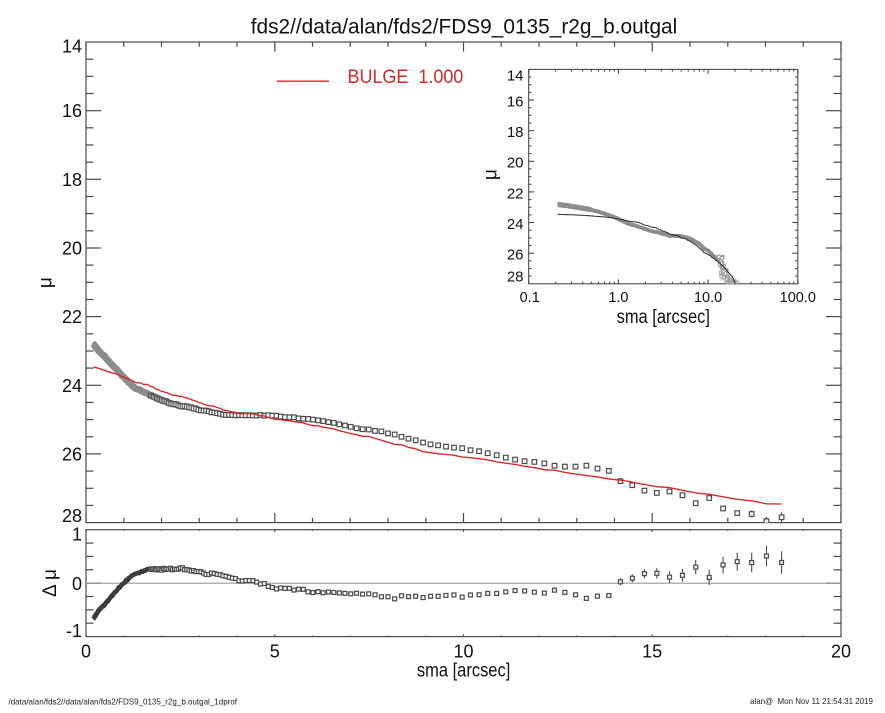  I want to click on svg-text: 1, so click(77, 535).